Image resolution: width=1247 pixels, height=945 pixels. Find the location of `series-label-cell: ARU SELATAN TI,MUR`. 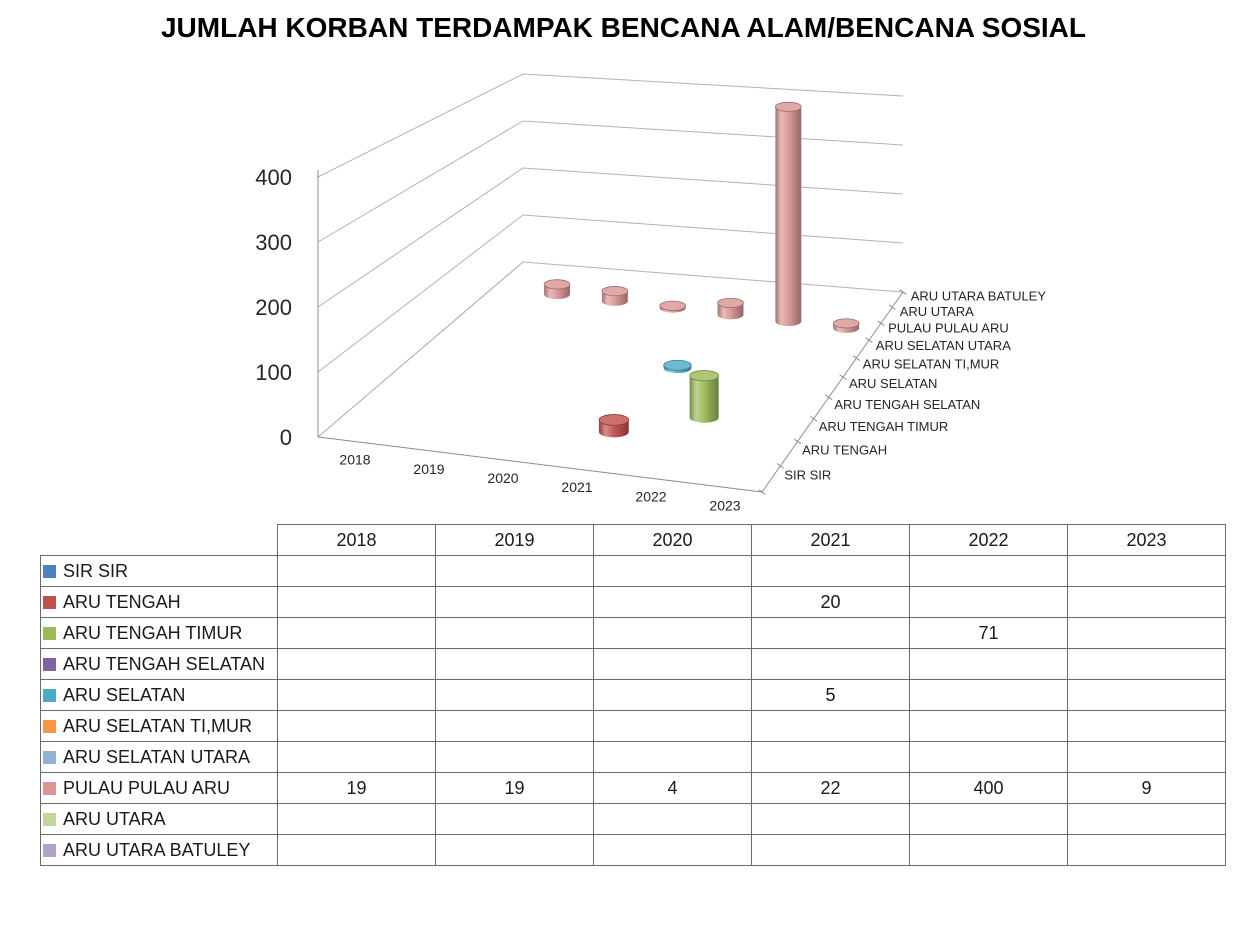

series-label-cell: ARU SELATAN TI,MUR is located at coordinates (159, 726).